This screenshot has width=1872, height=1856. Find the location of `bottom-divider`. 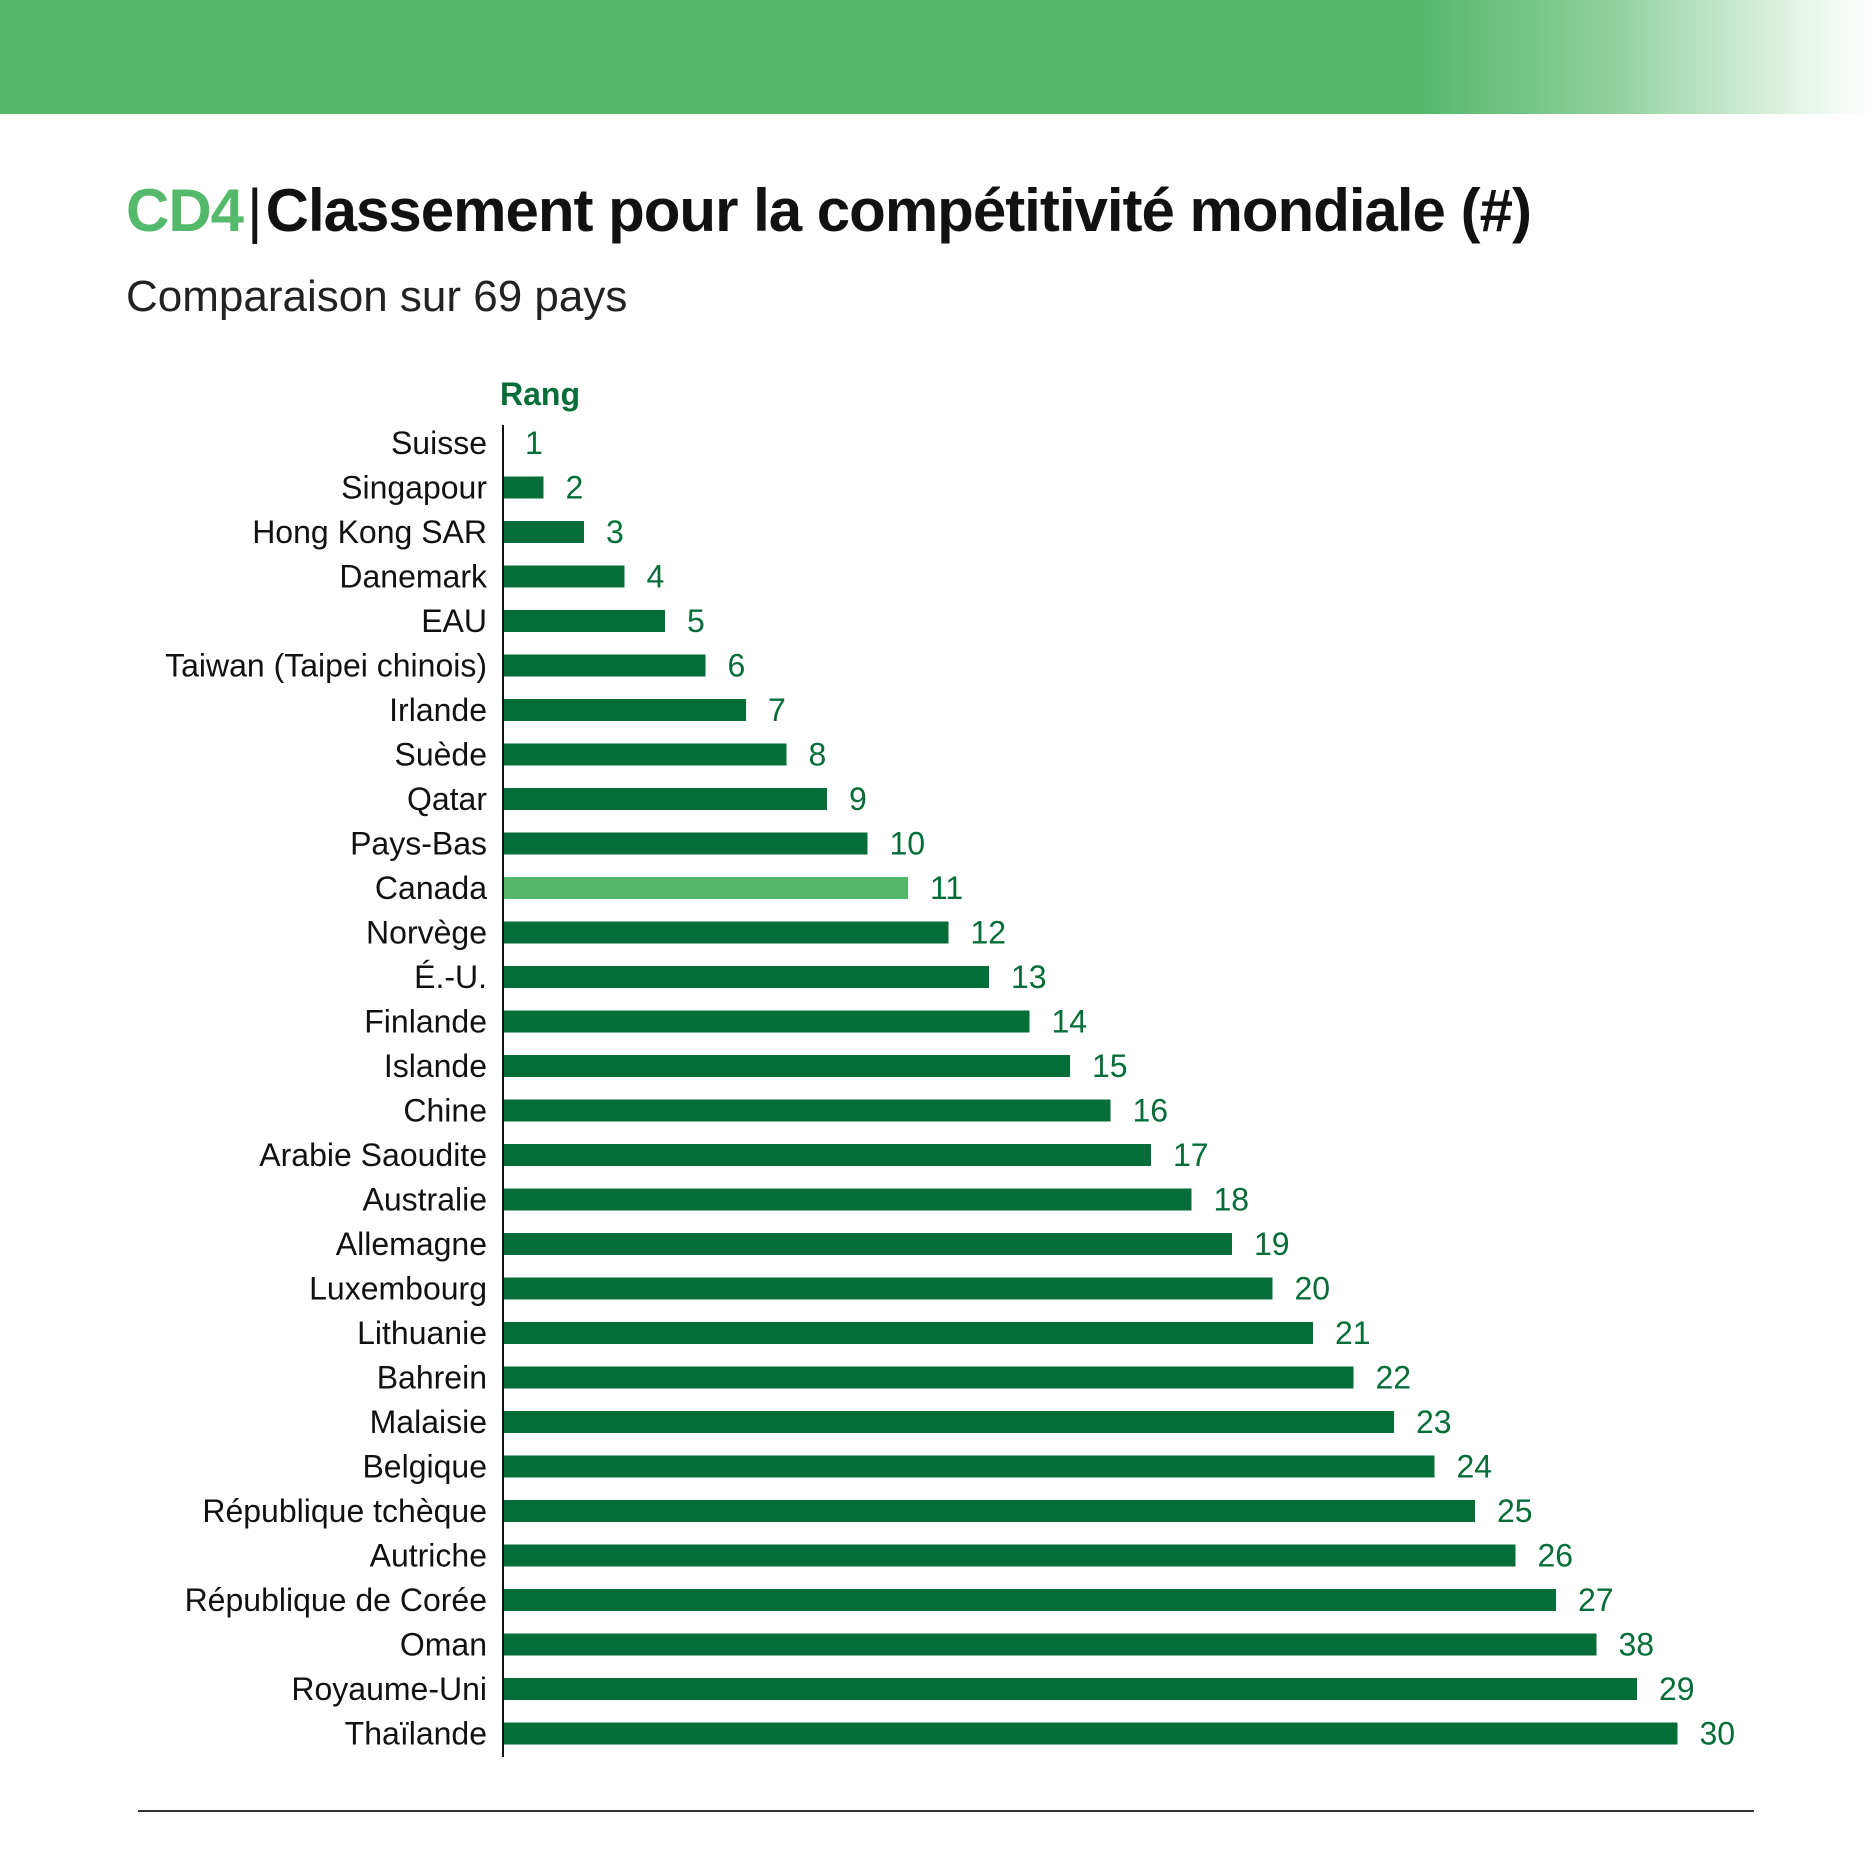

bottom-divider is located at coordinates (946, 1811).